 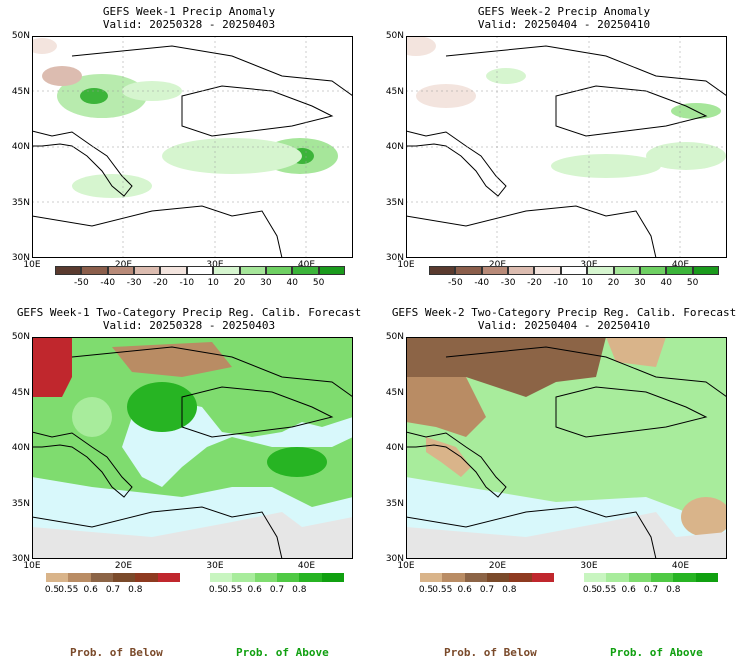 I want to click on below-colorbar-week1: 0.5 0.55 0.6 0.7 0.8, so click(x=112, y=585).